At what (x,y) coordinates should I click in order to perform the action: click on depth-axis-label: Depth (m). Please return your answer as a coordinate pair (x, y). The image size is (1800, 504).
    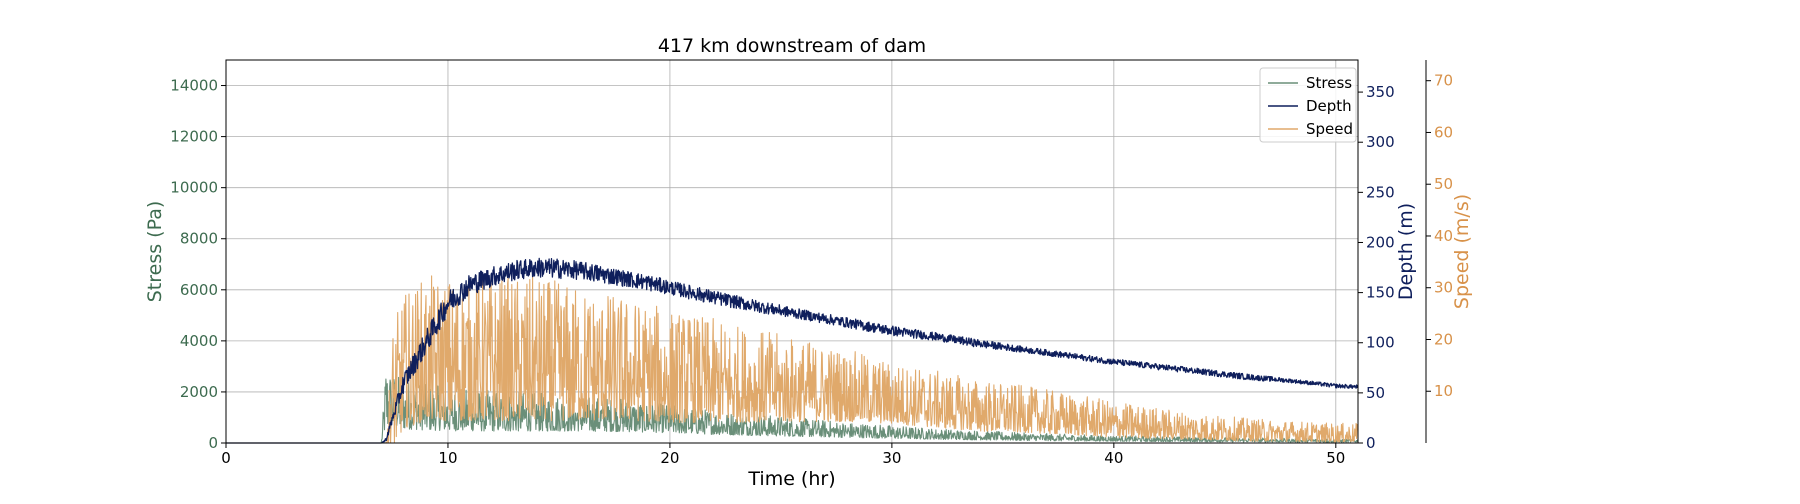
    Looking at the image, I should click on (1406, 251).